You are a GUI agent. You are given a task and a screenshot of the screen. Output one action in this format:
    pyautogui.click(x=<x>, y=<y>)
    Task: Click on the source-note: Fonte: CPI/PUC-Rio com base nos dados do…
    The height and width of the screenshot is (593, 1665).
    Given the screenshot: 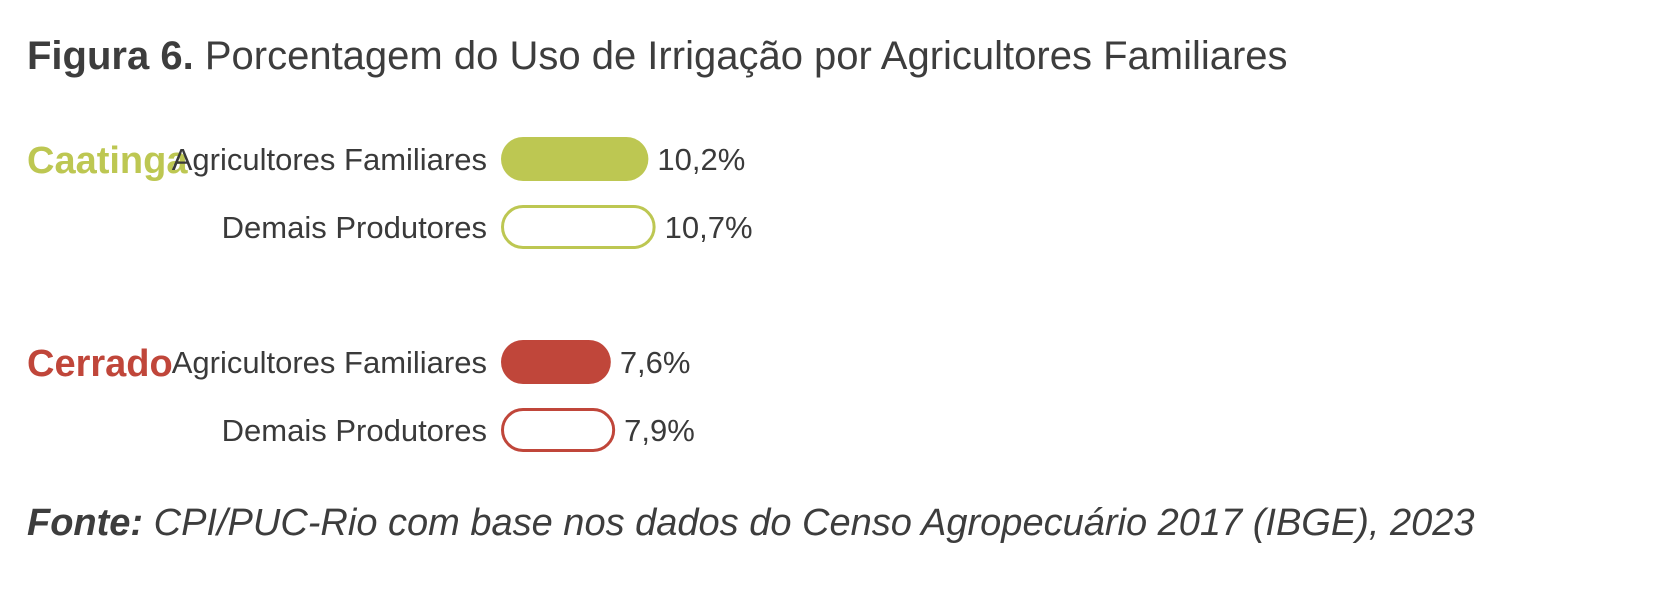 What is the action you would take?
    pyautogui.click(x=751, y=523)
    